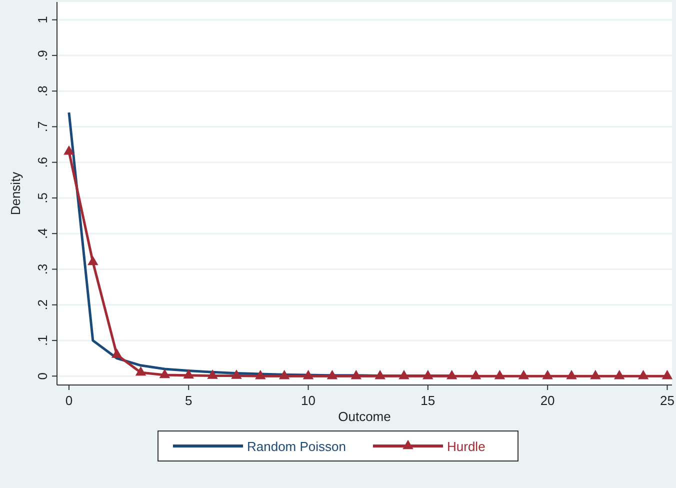 This screenshot has height=488, width=676. What do you see at coordinates (69, 400) in the screenshot?
I see `x-tick-label: 0` at bounding box center [69, 400].